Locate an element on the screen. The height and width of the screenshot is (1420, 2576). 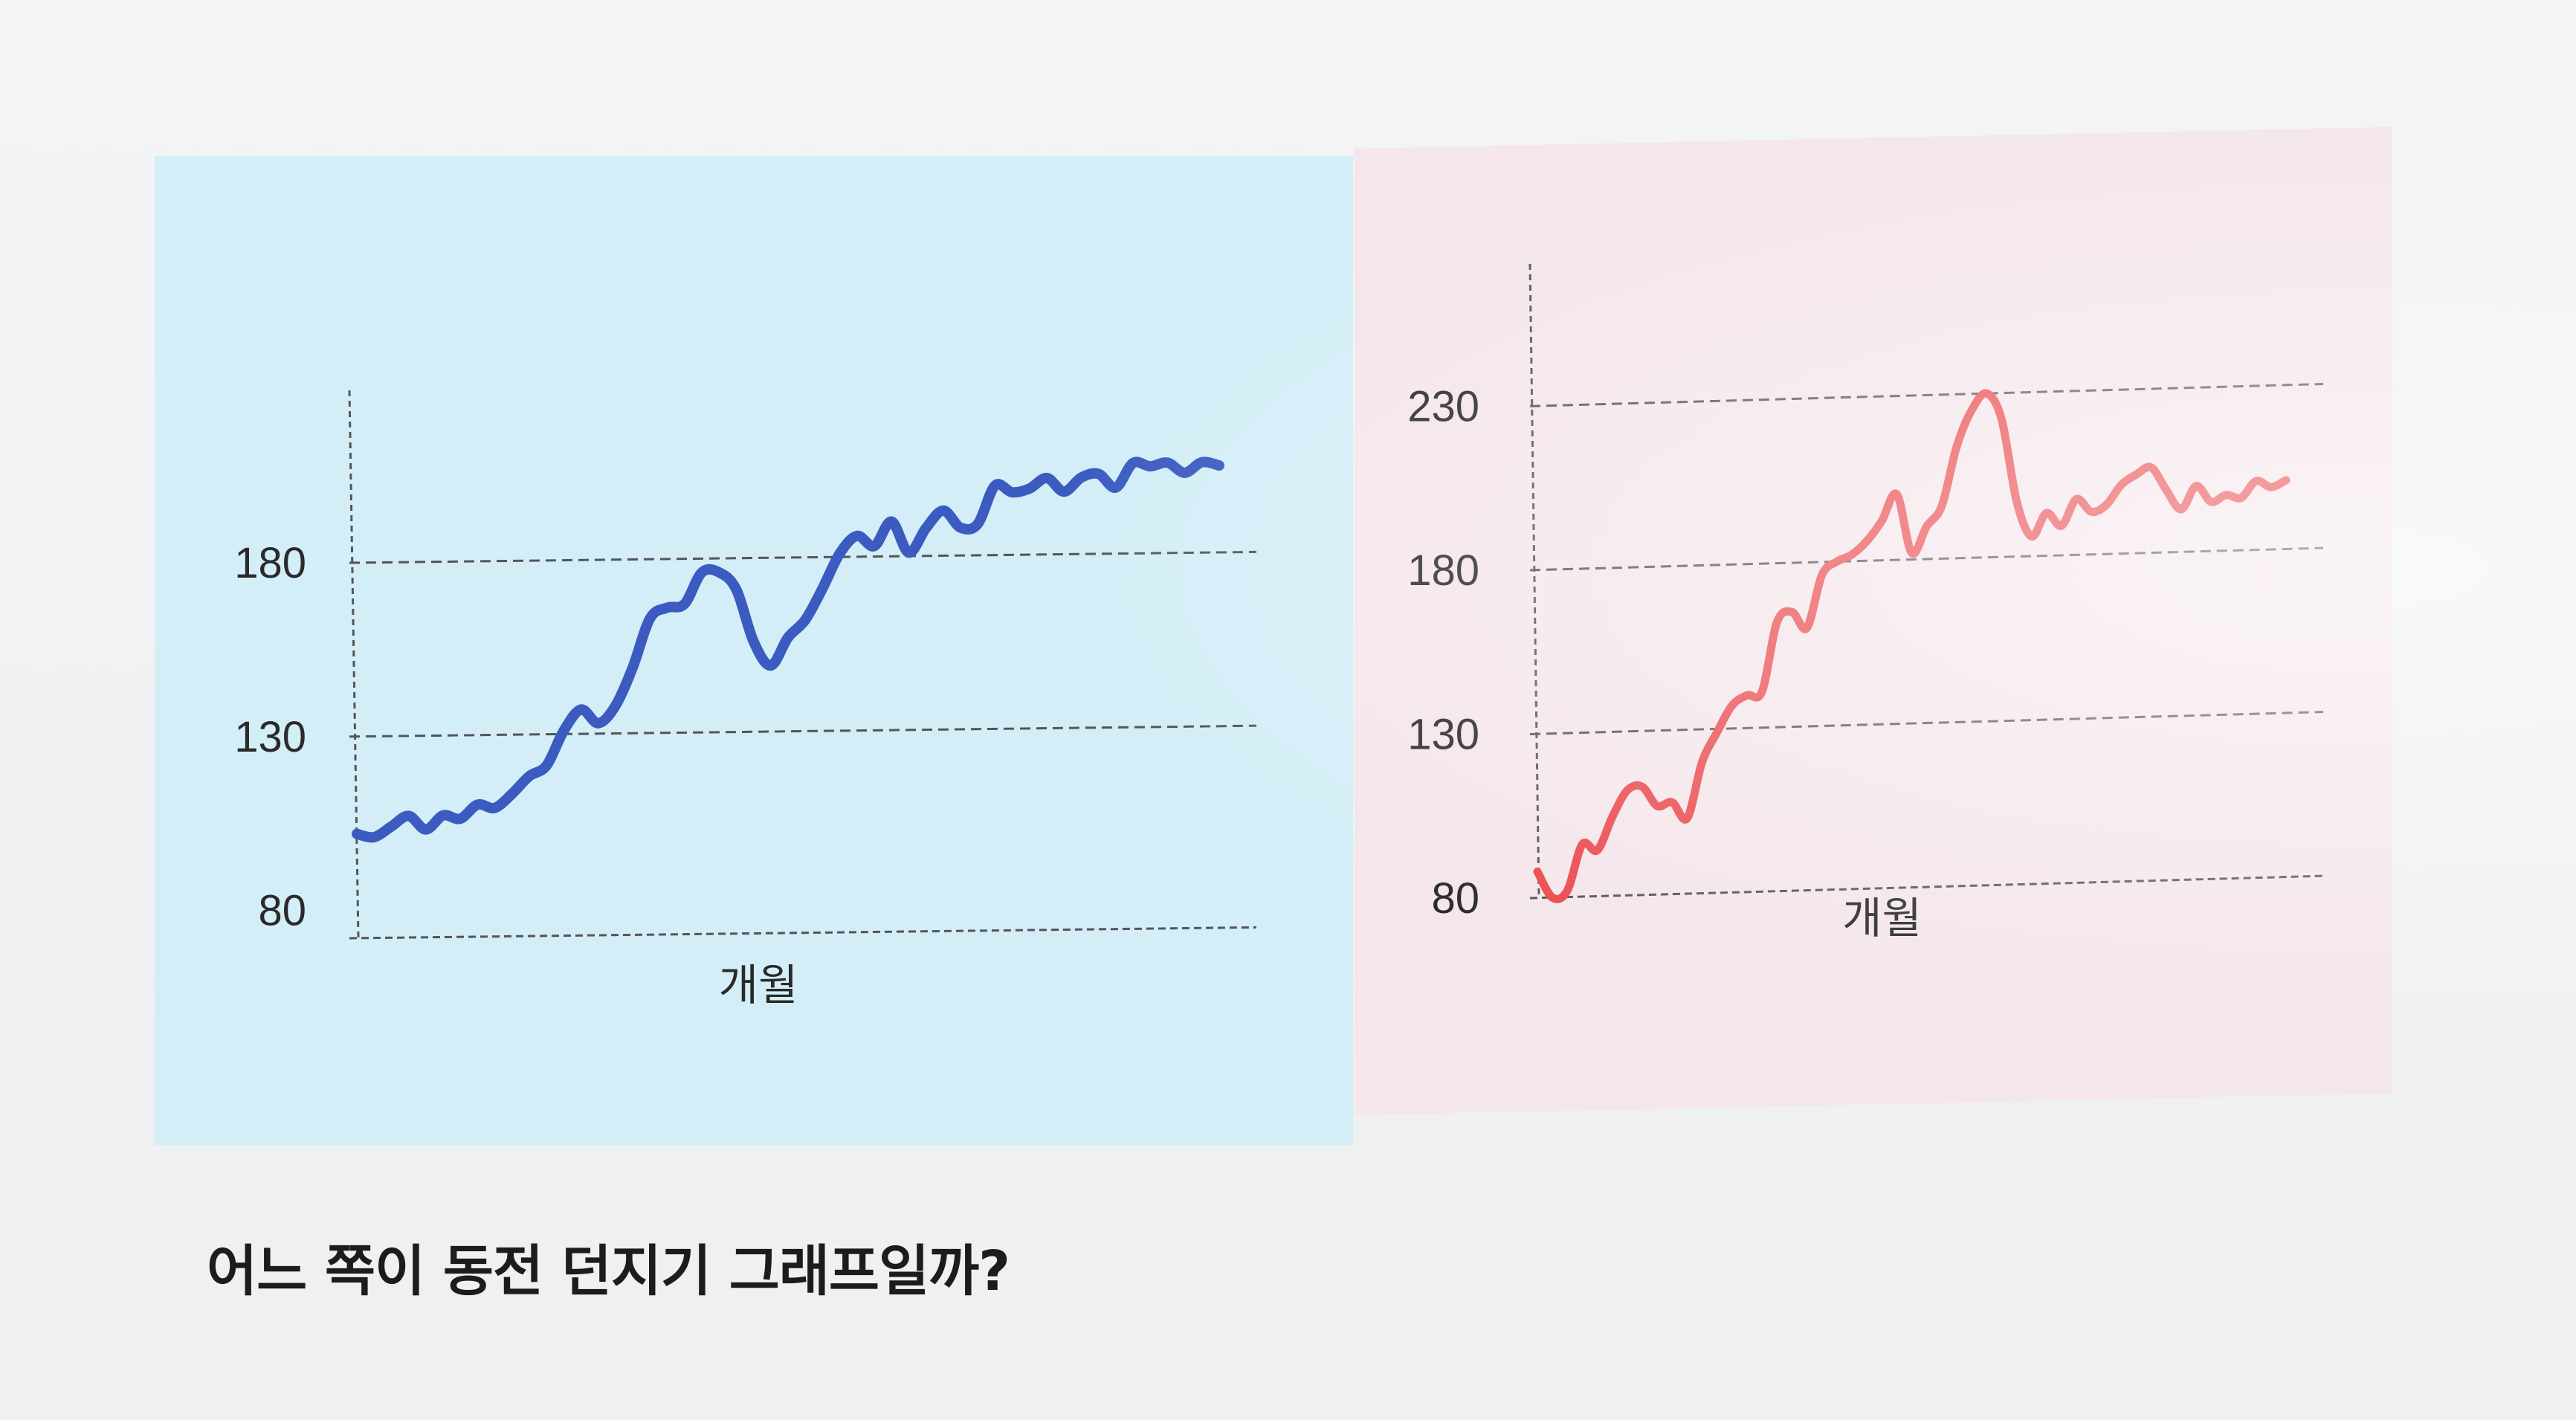
left-x-axis-title: 개월 is located at coordinates (758, 985).